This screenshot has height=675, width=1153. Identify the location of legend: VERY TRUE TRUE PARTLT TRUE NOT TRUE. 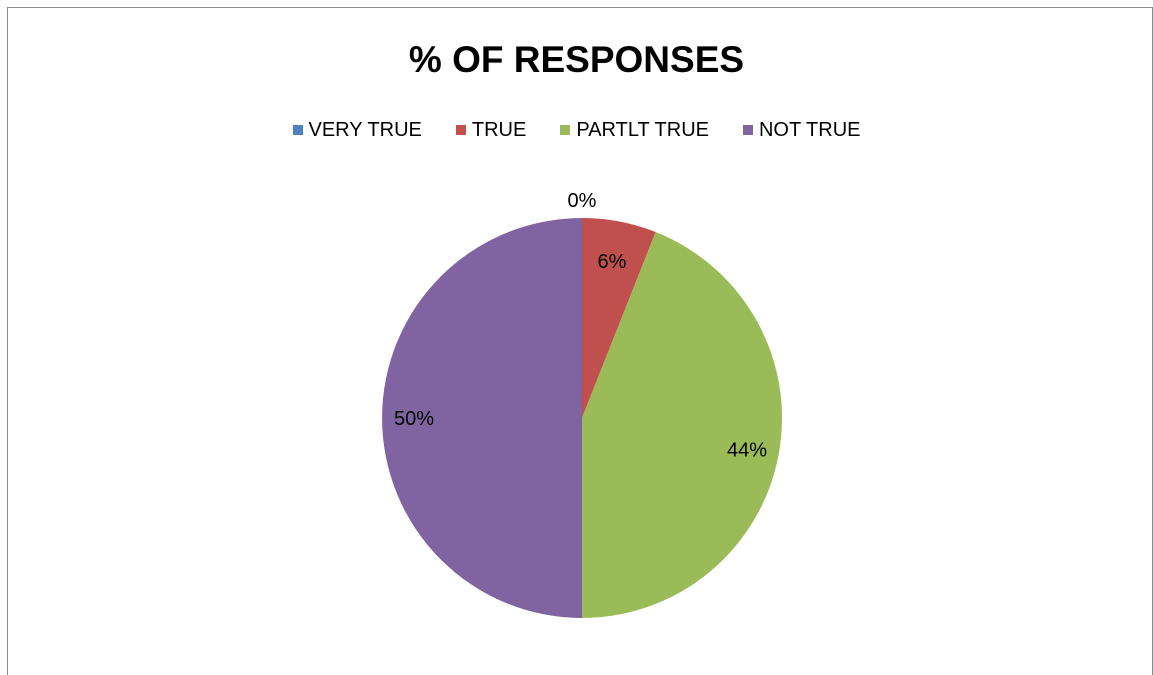
(576, 130).